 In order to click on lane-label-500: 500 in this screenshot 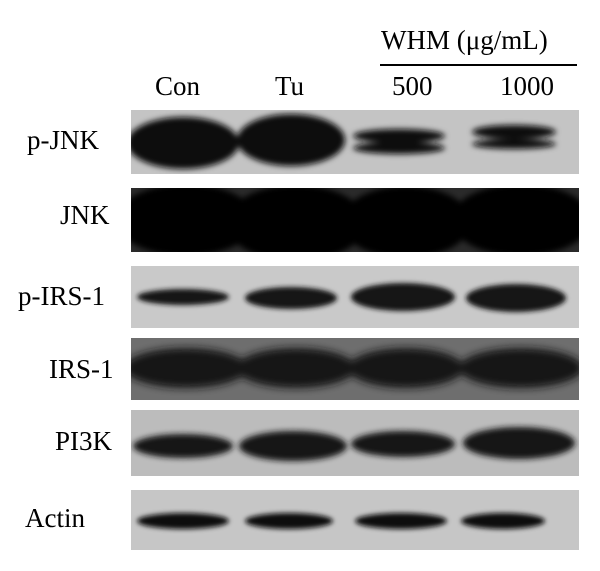, I will do `click(412, 86)`.